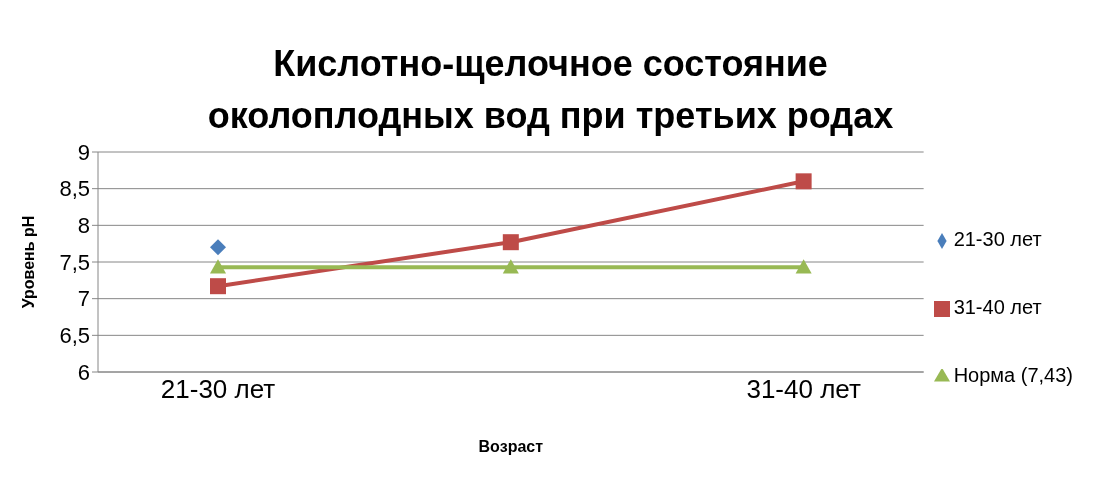  I want to click on y-tick-label: 6,5, so click(74, 336).